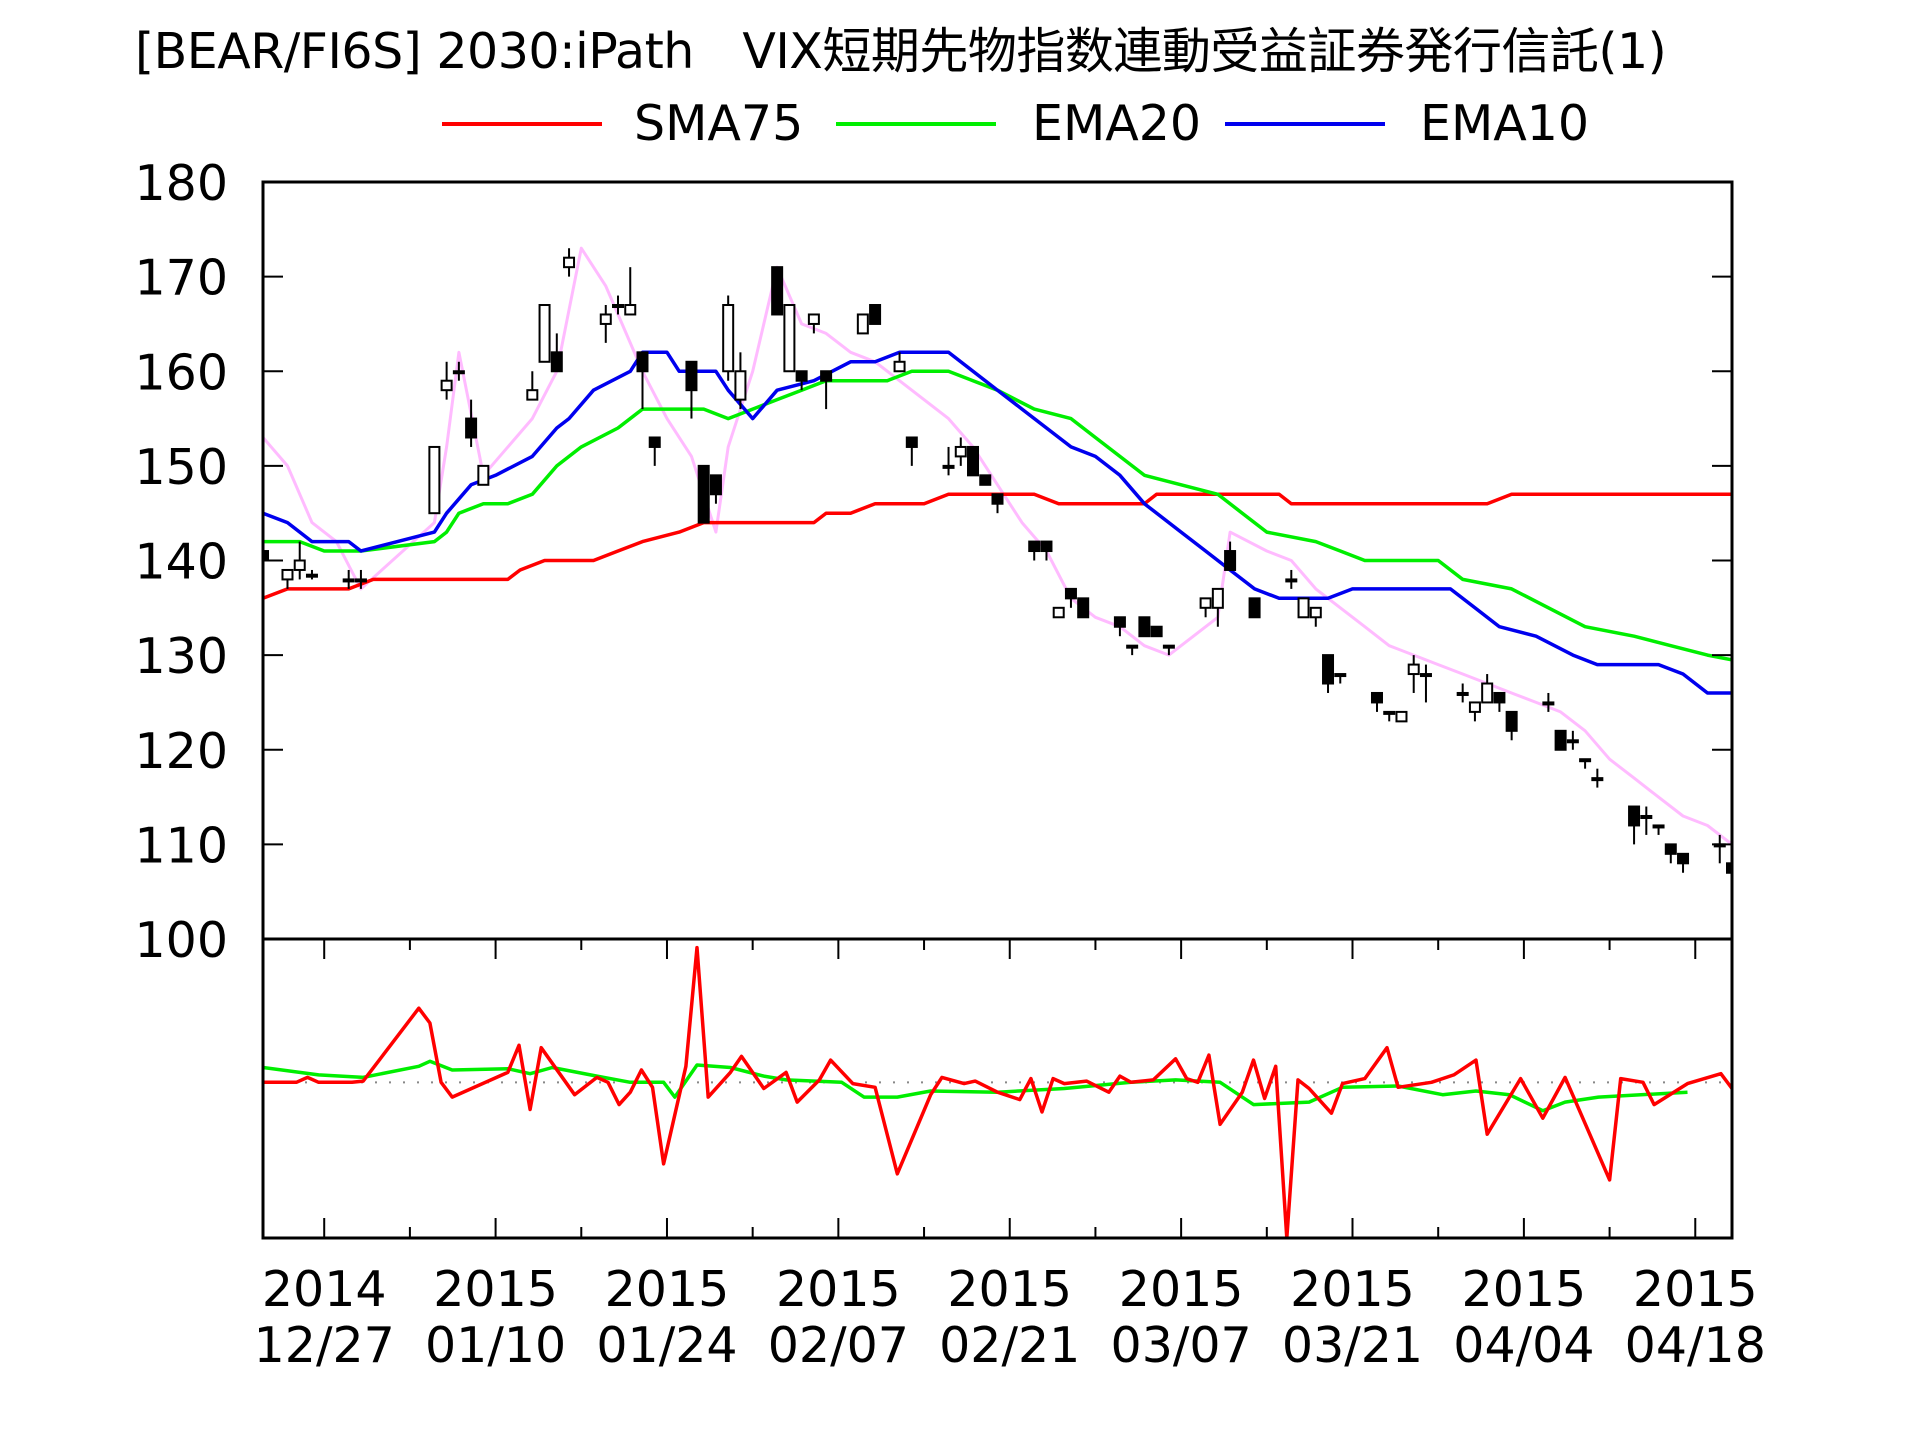 Image resolution: width=1920 pixels, height=1440 pixels. What do you see at coordinates (181, 940) in the screenshot?
I see `ytick-label: 100` at bounding box center [181, 940].